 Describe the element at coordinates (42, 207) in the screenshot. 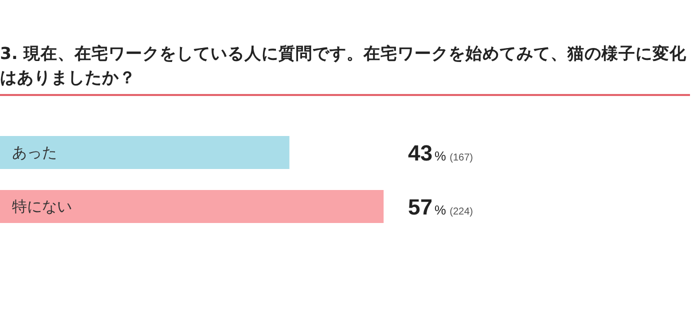

I see `y-tick-label: 特にない` at that location.